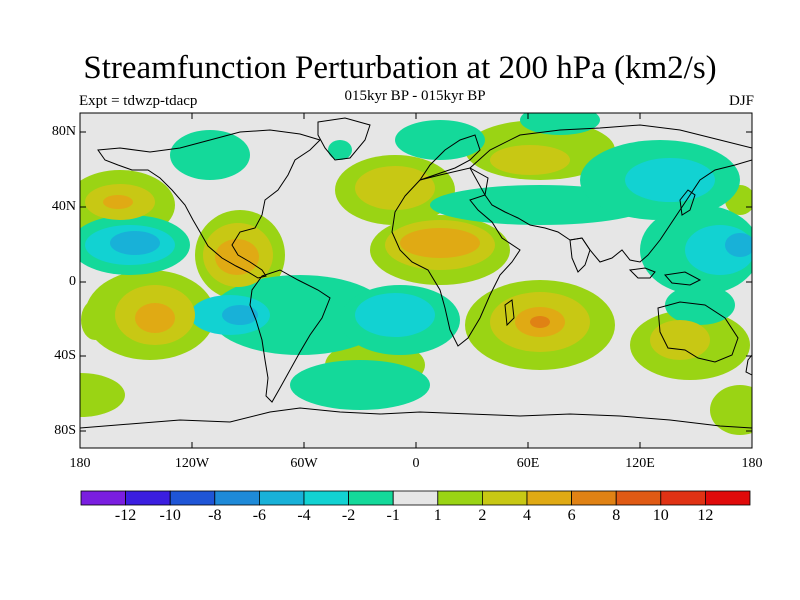  What do you see at coordinates (304, 515) in the screenshot?
I see `colorbar-label: -4` at bounding box center [304, 515].